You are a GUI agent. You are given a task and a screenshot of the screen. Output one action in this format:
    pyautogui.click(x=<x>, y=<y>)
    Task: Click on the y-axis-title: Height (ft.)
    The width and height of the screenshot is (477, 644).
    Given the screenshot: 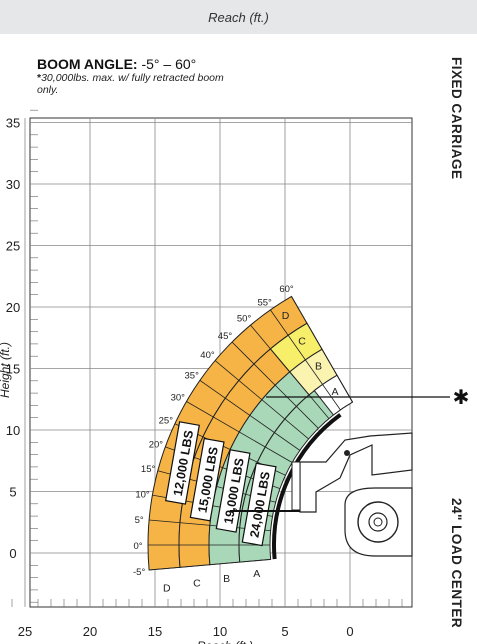 What is the action you would take?
    pyautogui.click(x=6, y=370)
    